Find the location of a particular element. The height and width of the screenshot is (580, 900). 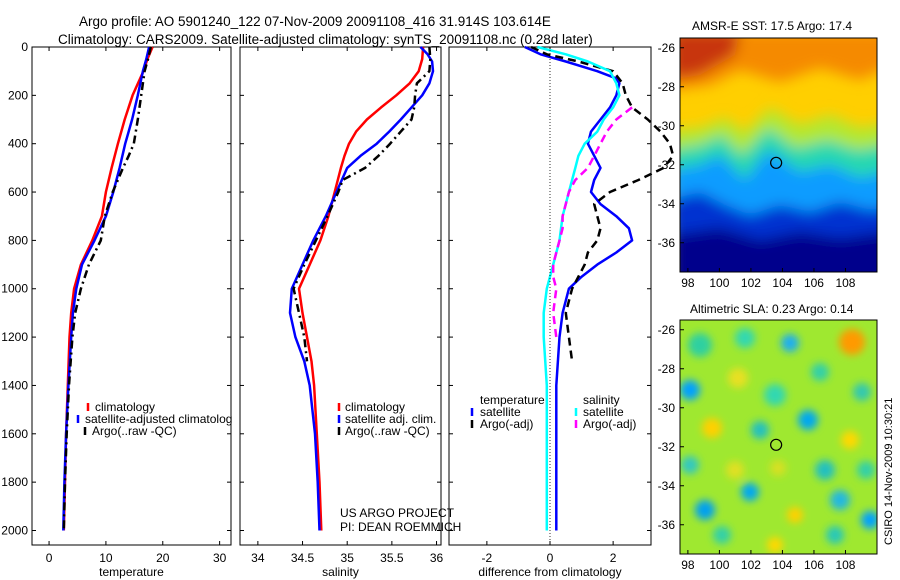

y-tick-label: 800 is located at coordinates (18, 240).